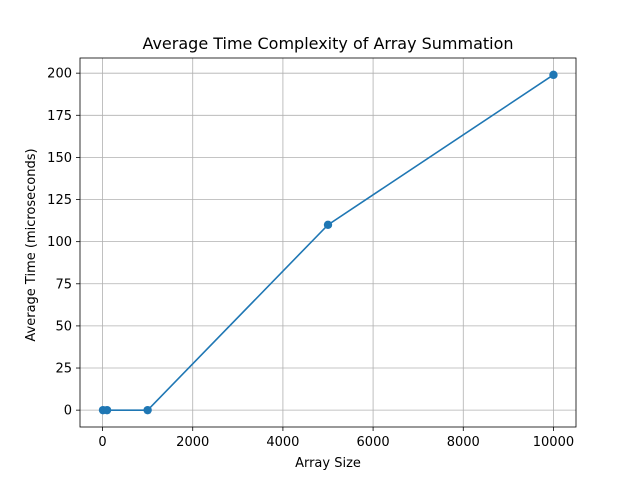 The image size is (640, 480). What do you see at coordinates (463, 442) in the screenshot?
I see `x-tick-label: 8000` at bounding box center [463, 442].